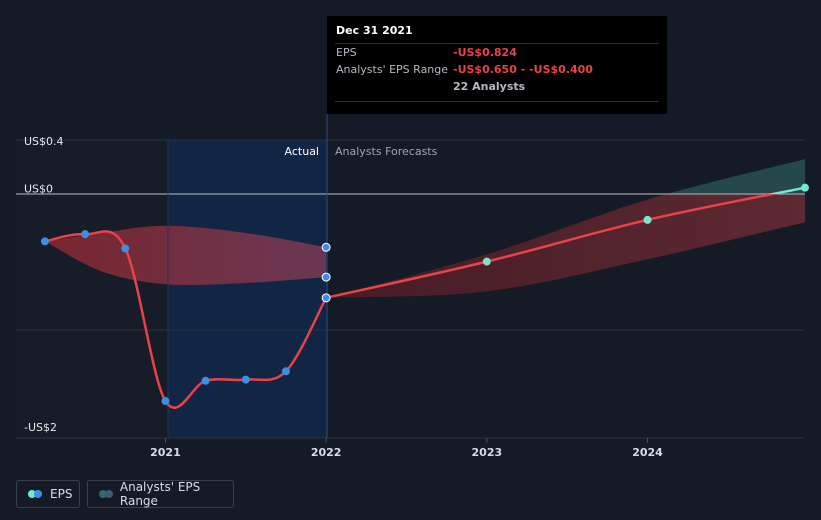 The image size is (821, 520). Describe the element at coordinates (165, 452) in the screenshot. I see `x-tick-label: 2021` at that location.